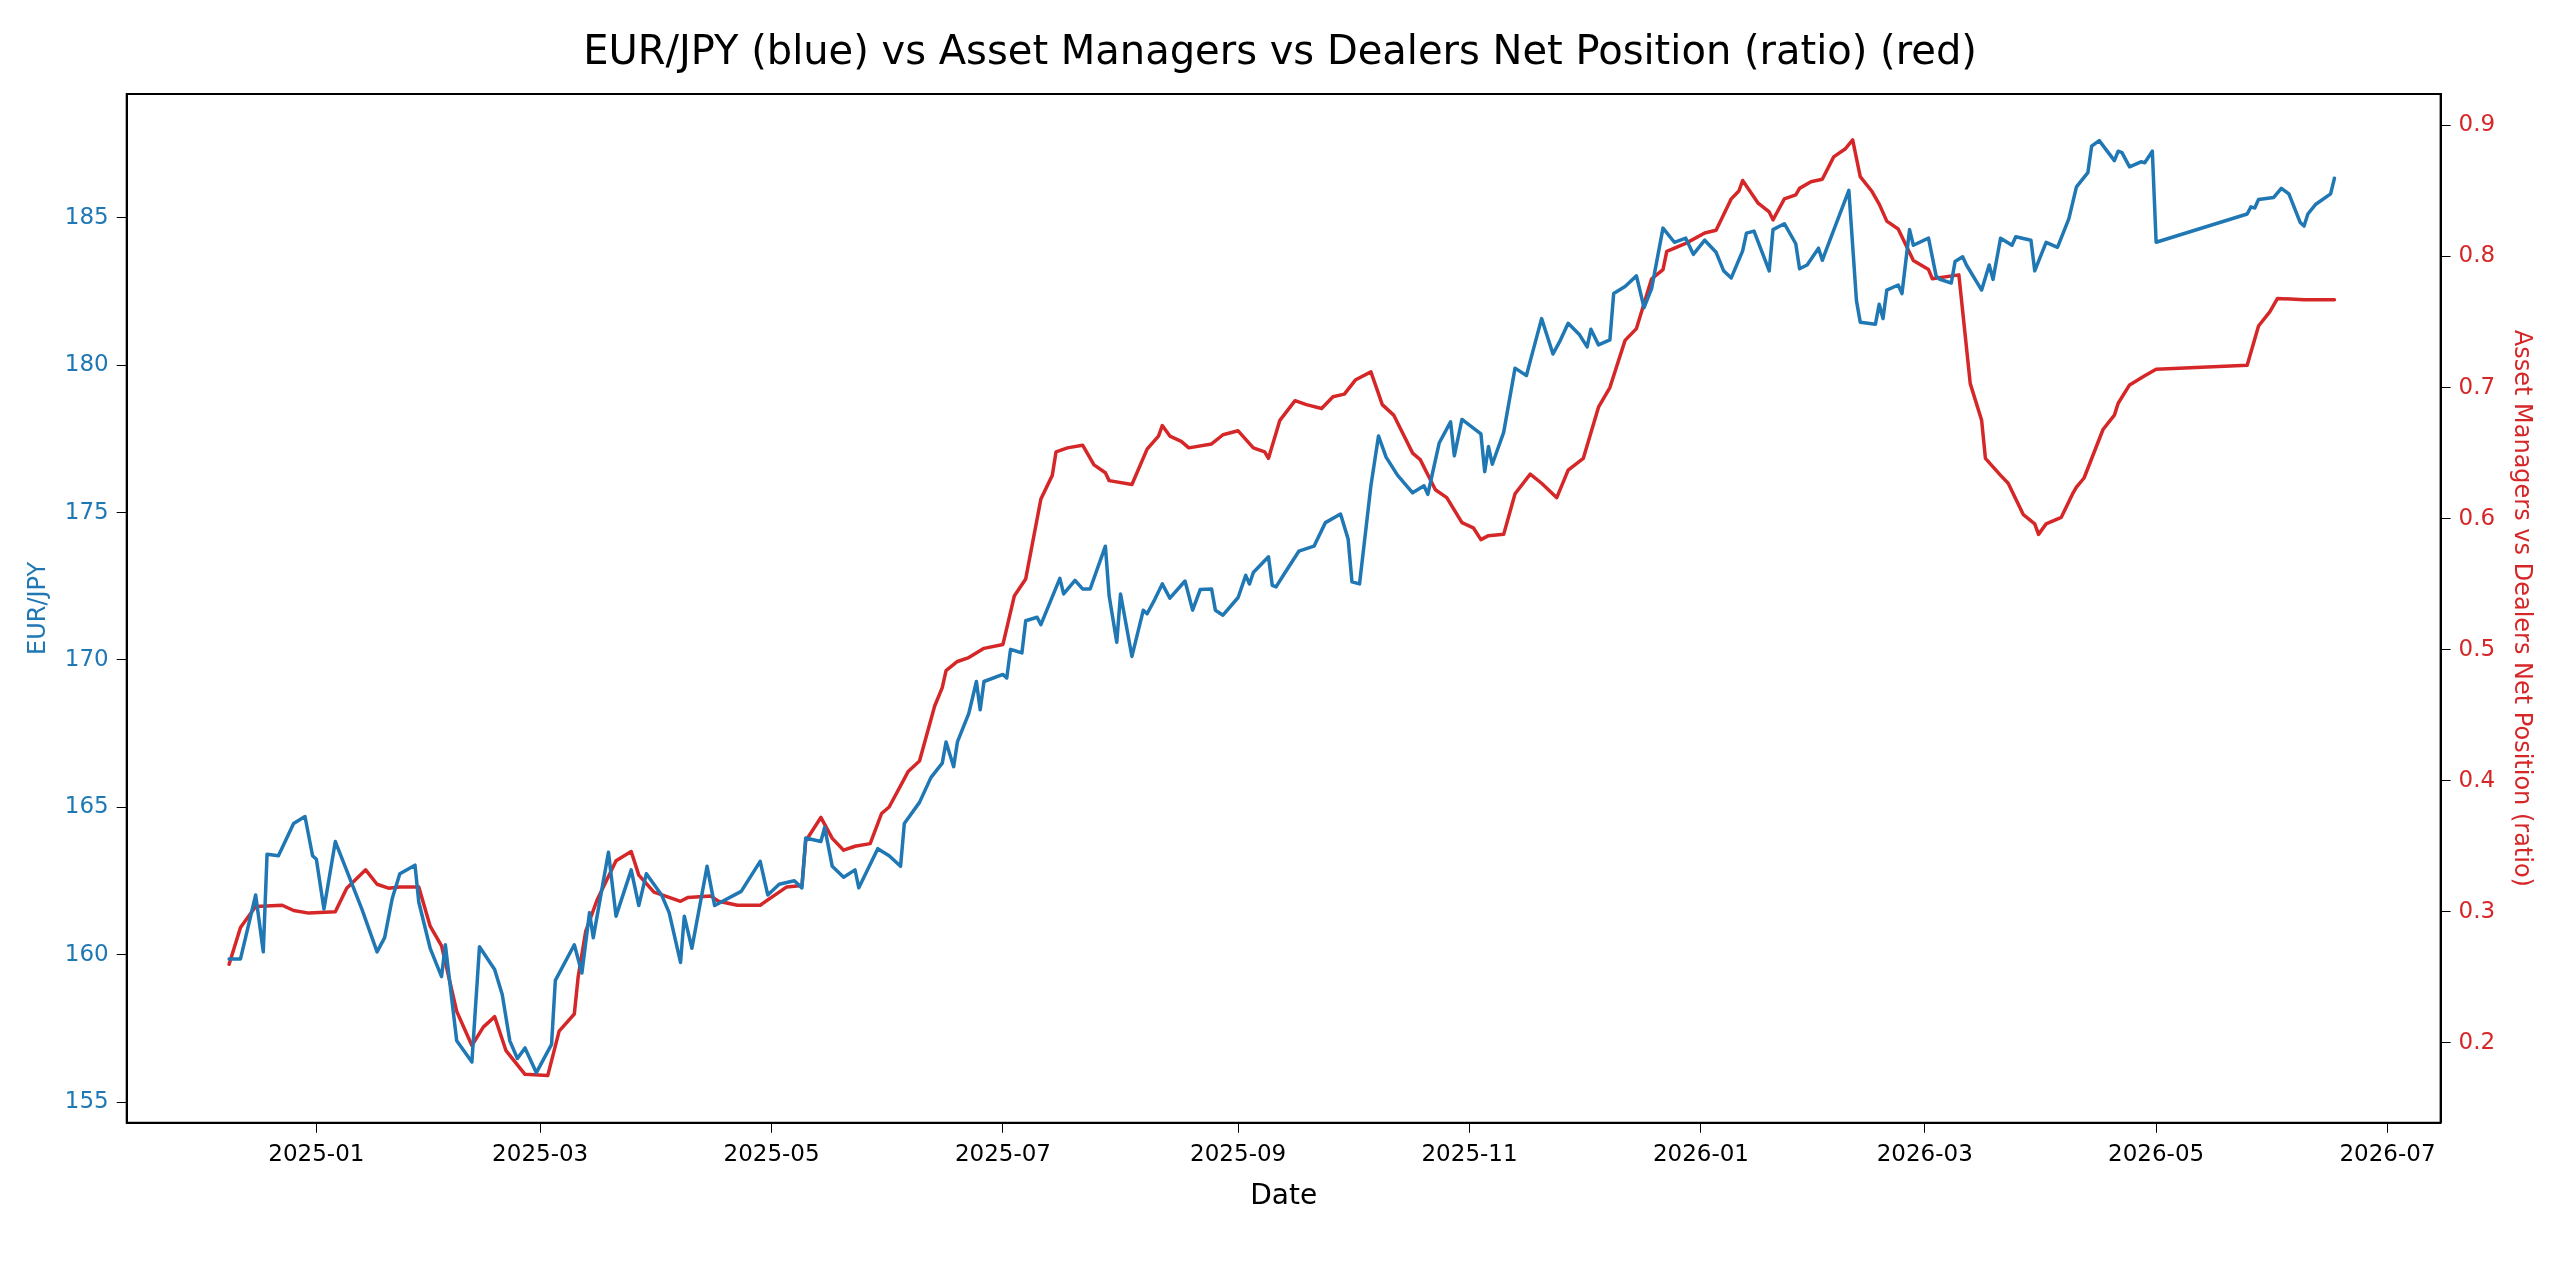 This screenshot has height=1288, width=2560. I want to click on x-tick-label: 2025-09, so click(1238, 1152).